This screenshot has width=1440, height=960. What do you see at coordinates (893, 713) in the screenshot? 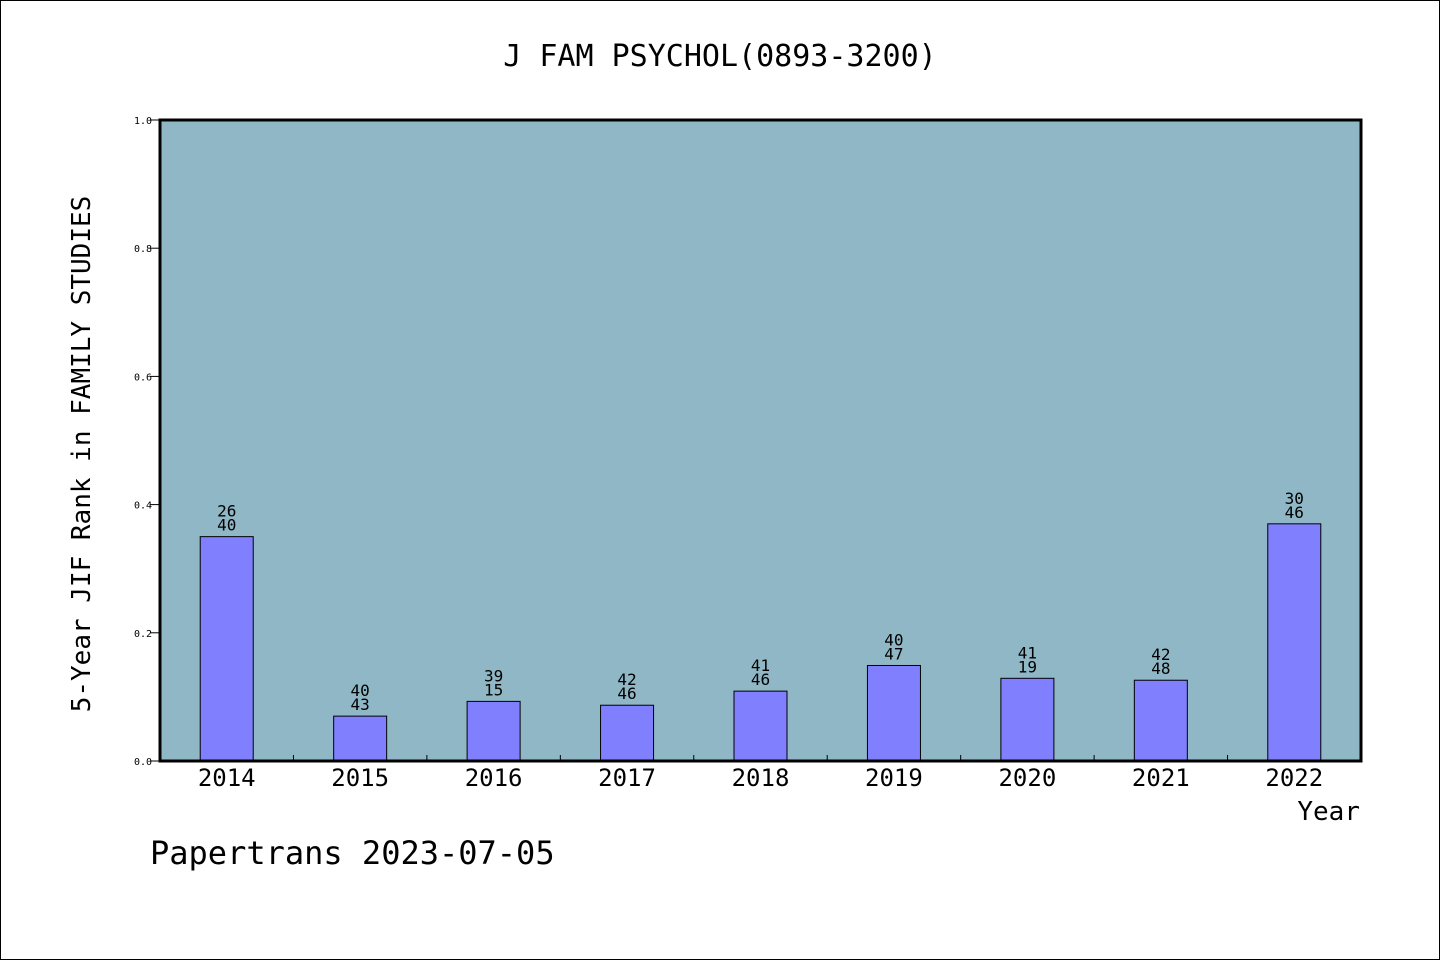
I see `bar-2019` at bounding box center [893, 713].